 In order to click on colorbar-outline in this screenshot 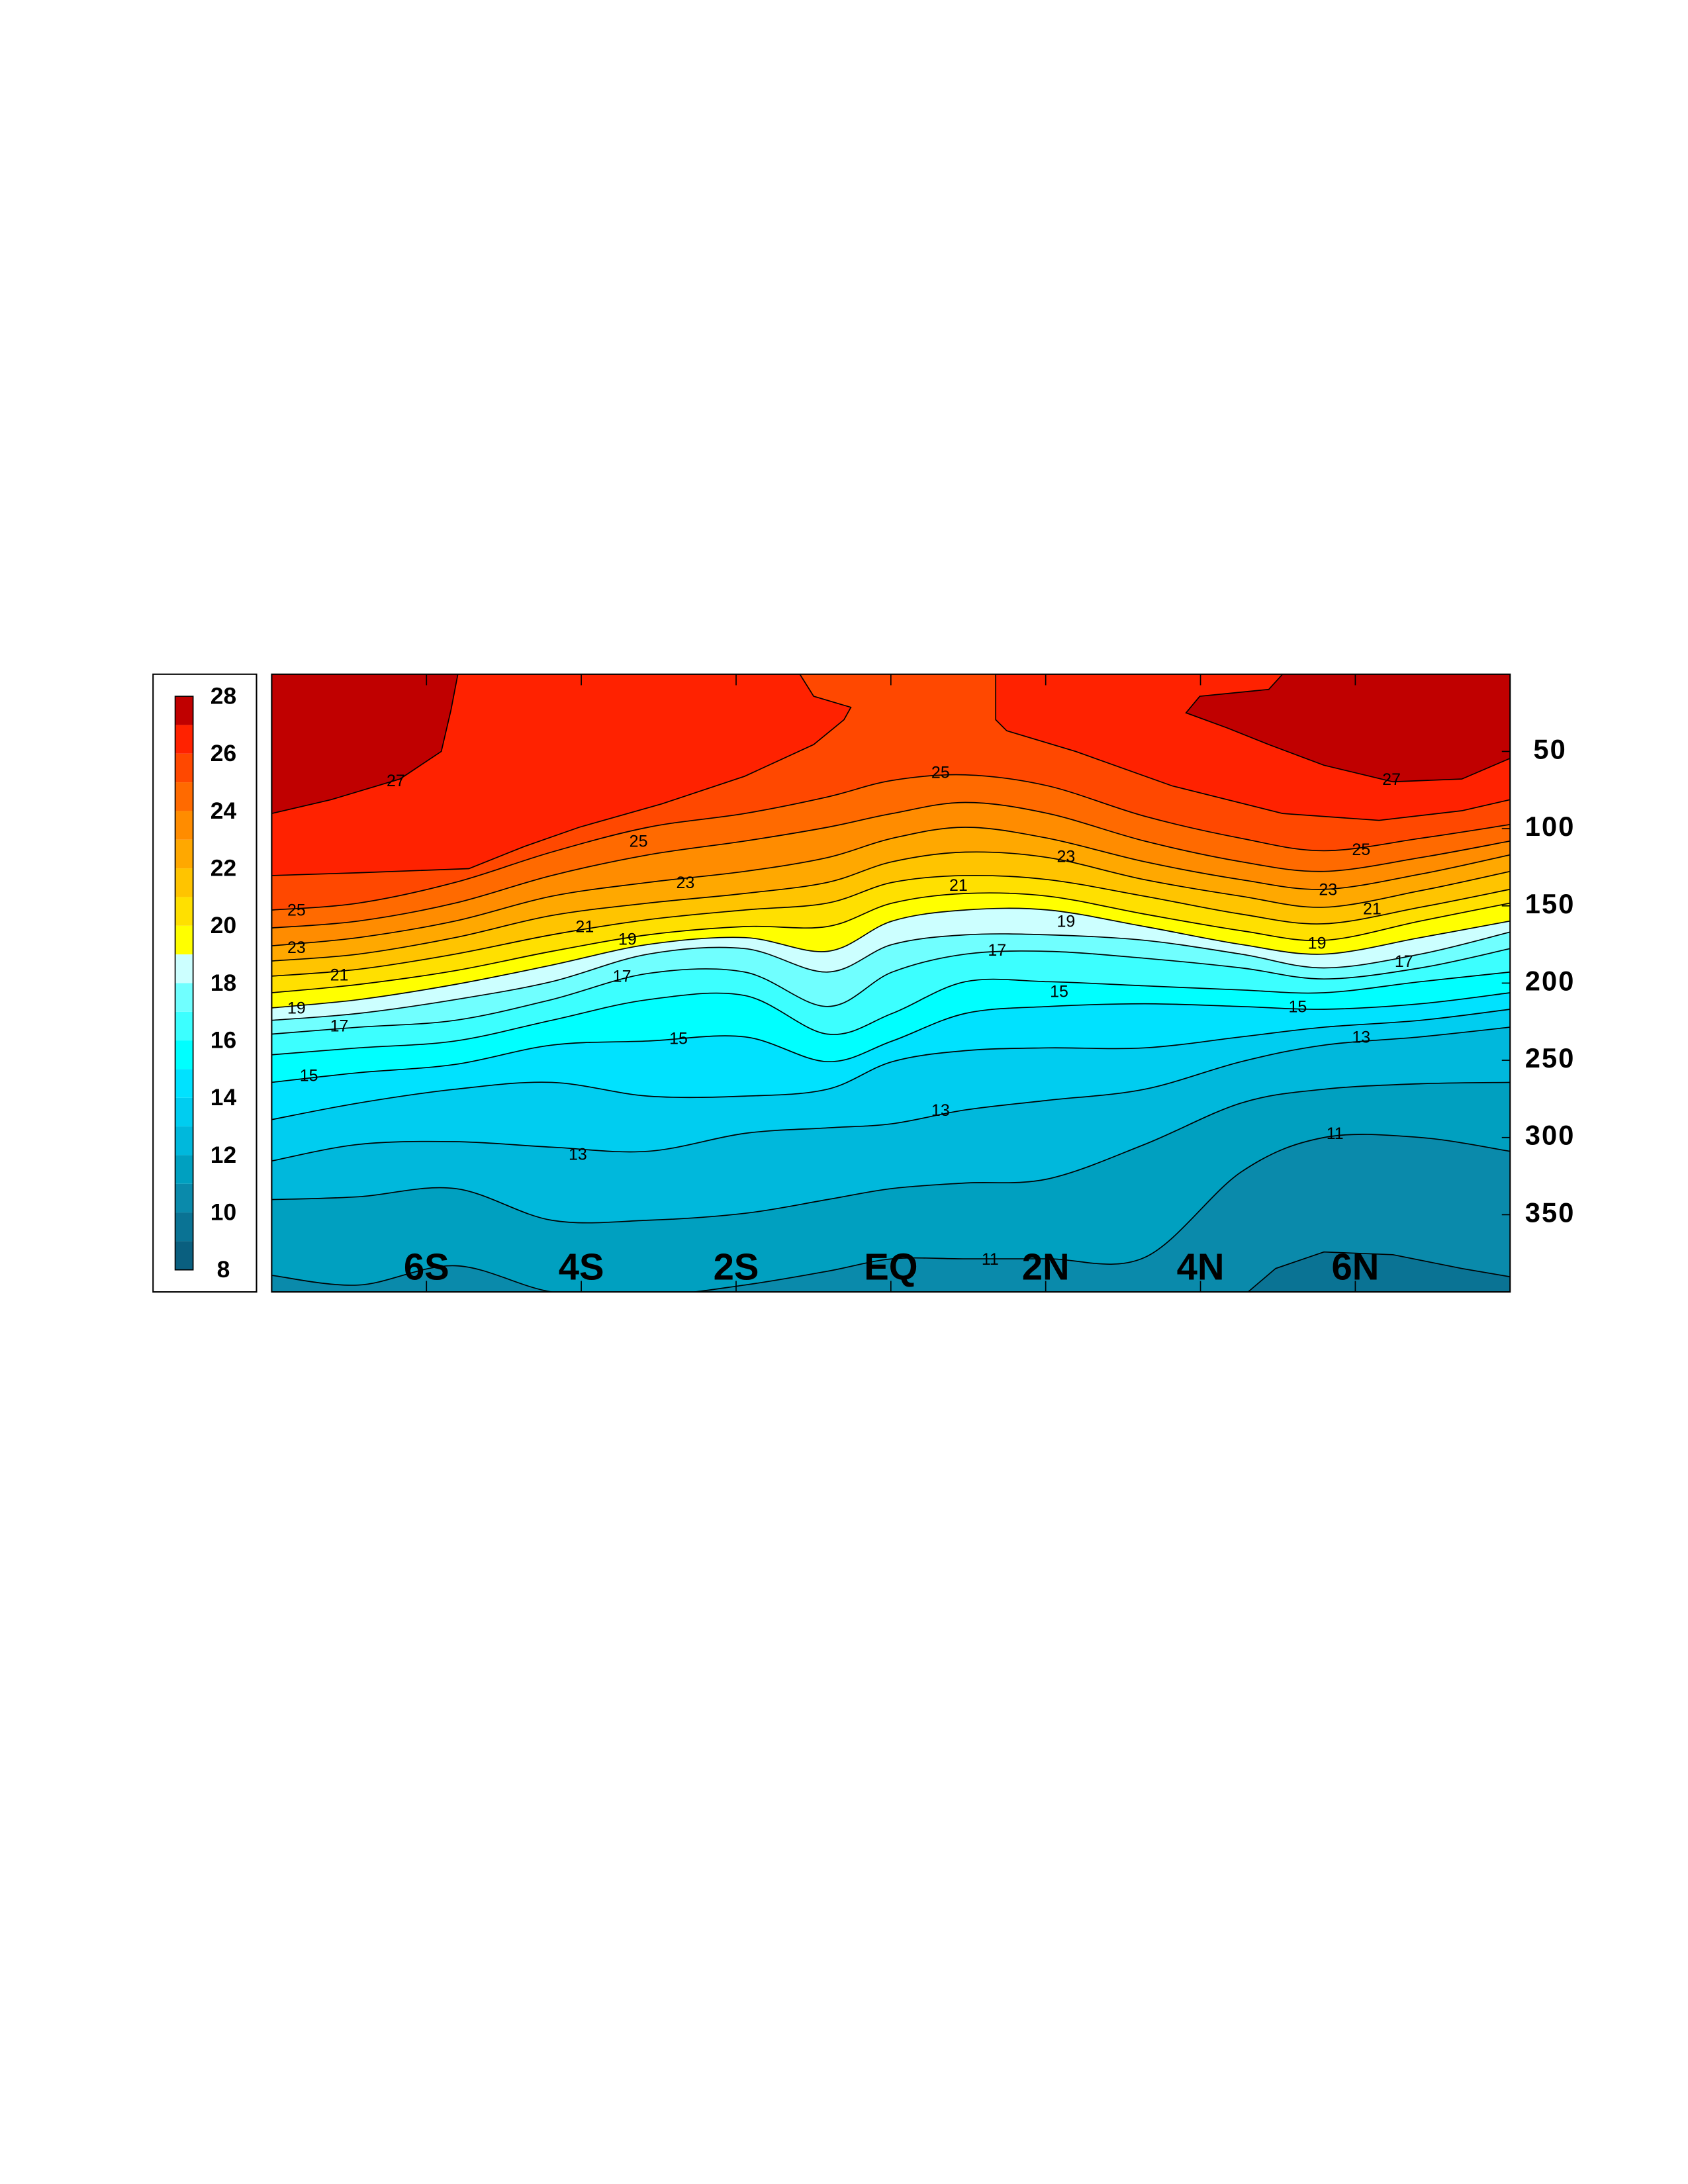, I will do `click(184, 984)`.